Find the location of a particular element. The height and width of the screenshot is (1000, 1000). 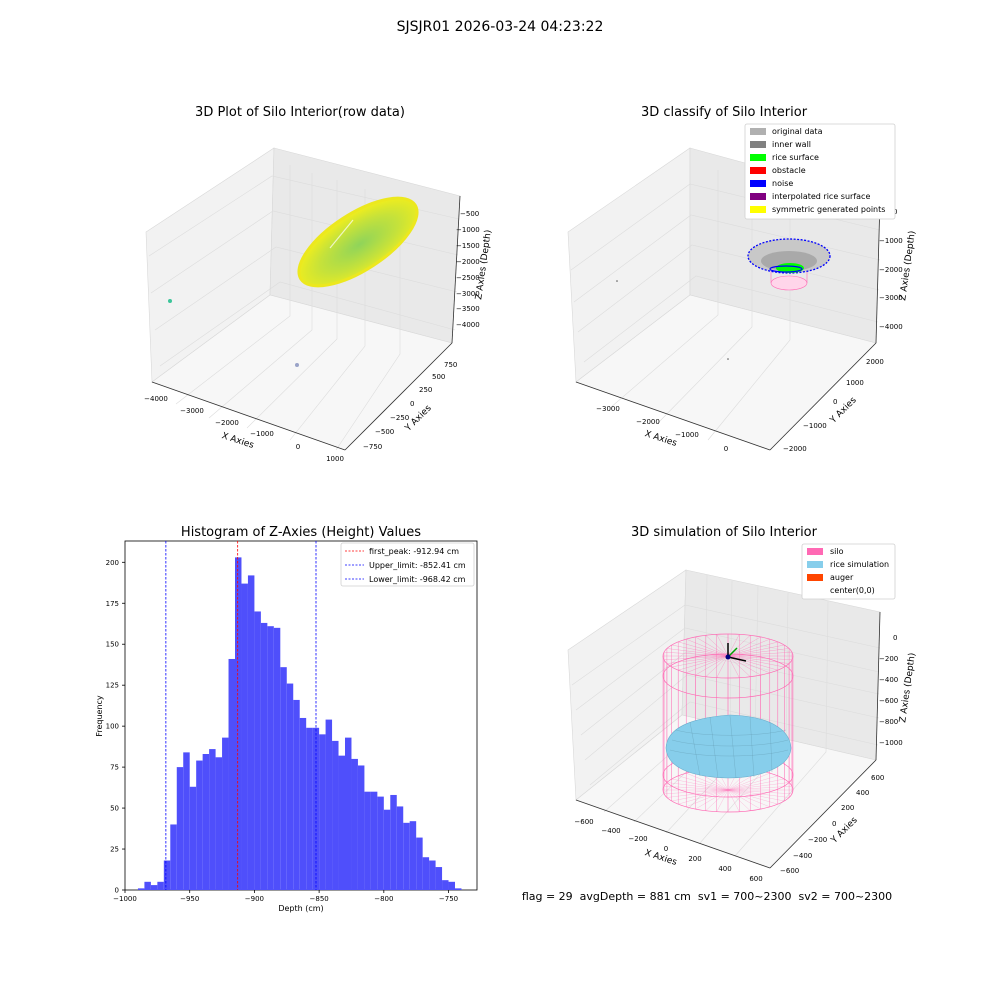

panel1-y-ticks: −750 −500 −250 0 250 500 750 is located at coordinates (410, 406).